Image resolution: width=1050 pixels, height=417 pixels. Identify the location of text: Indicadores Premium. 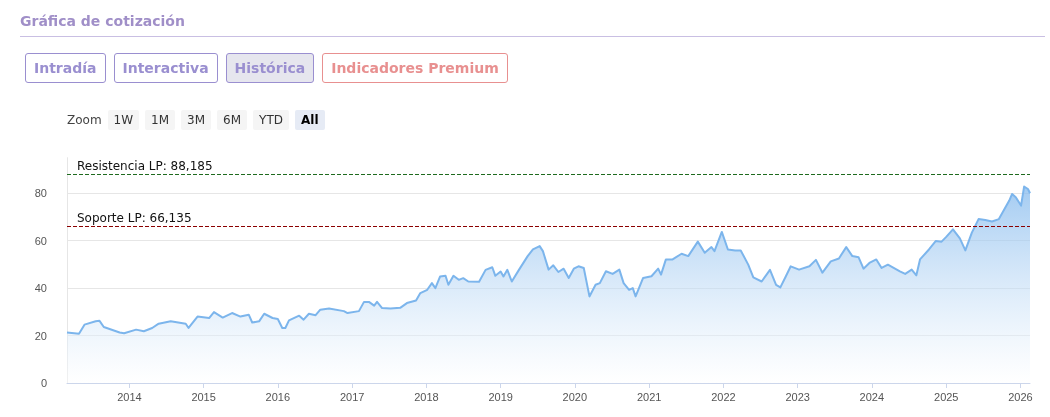
(415, 68).